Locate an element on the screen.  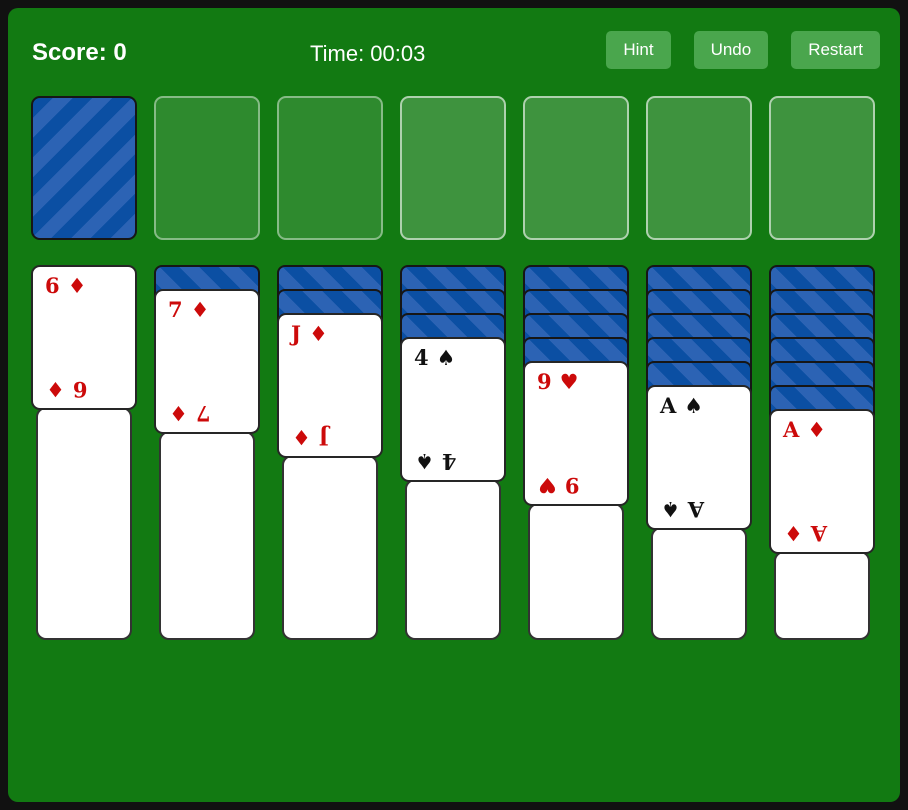
score-display: Score: 0 is located at coordinates (79, 52).